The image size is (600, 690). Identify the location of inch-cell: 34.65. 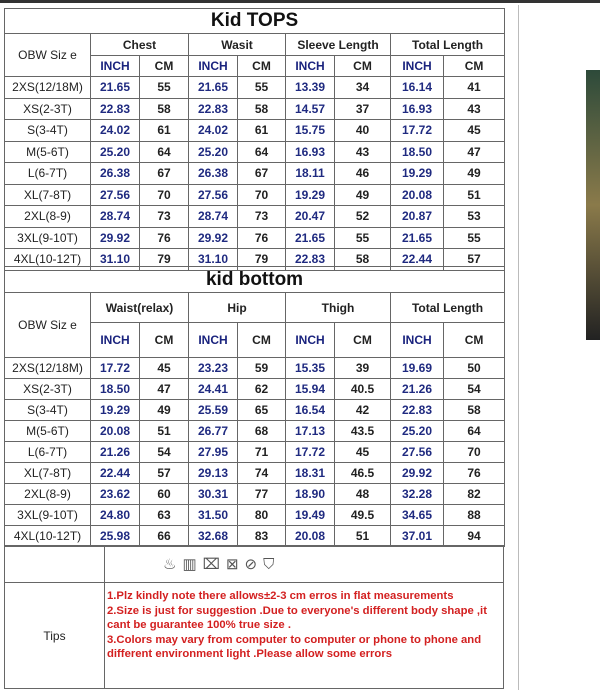
(417, 515).